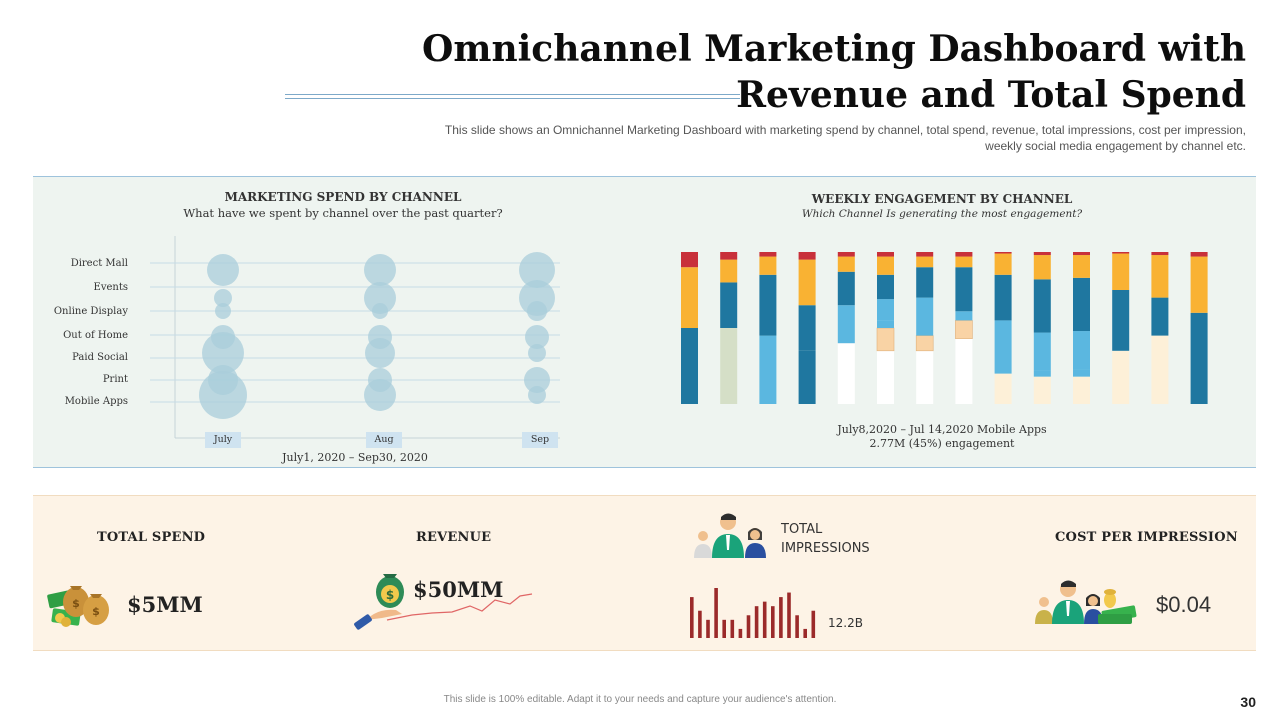 This screenshot has width=1280, height=720. I want to click on team-money-icon, so click(1086, 602).